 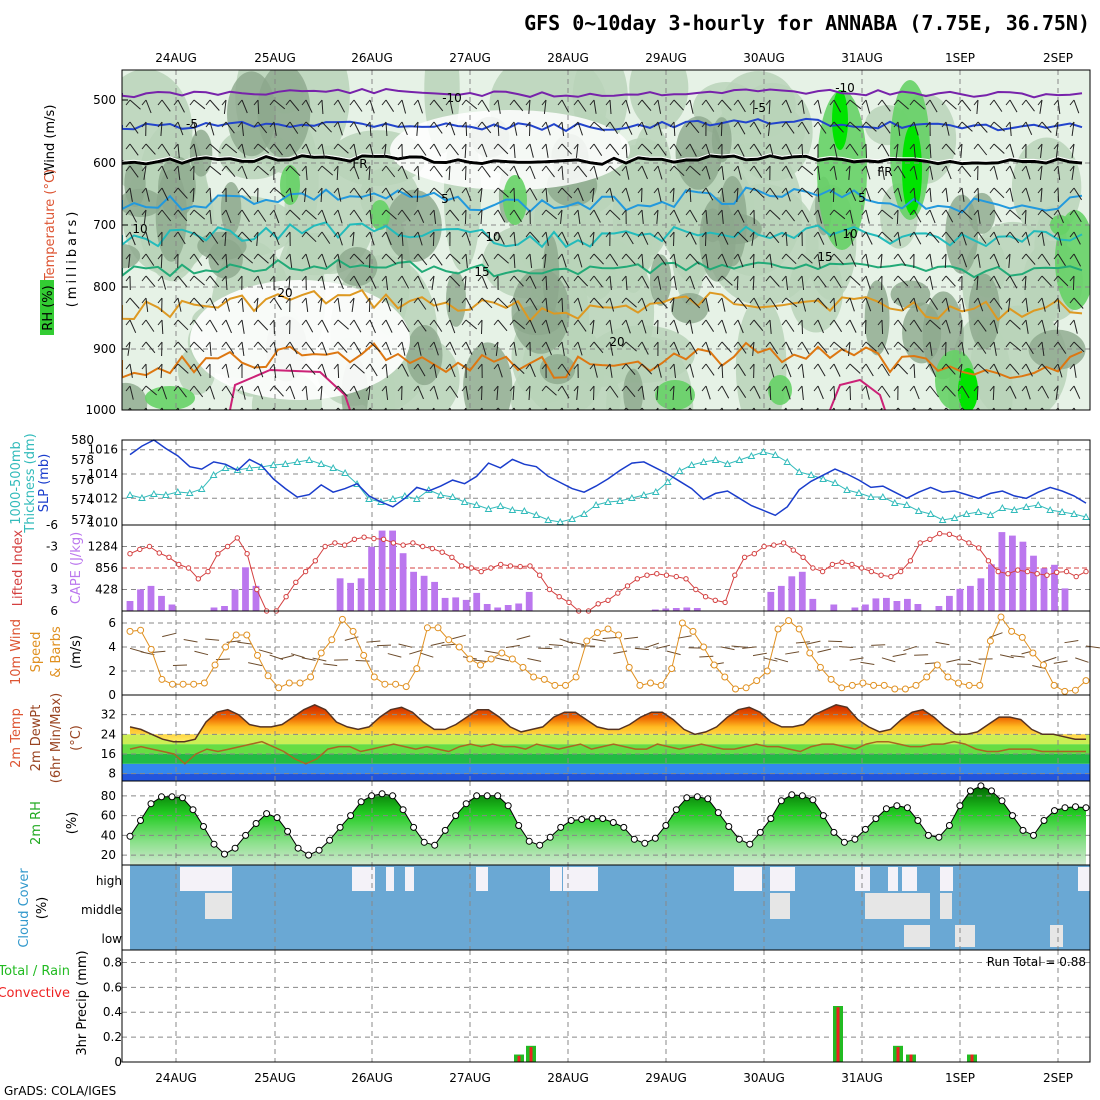 What do you see at coordinates (359, 164) in the screenshot?
I see `contour-label: FR` at bounding box center [359, 164].